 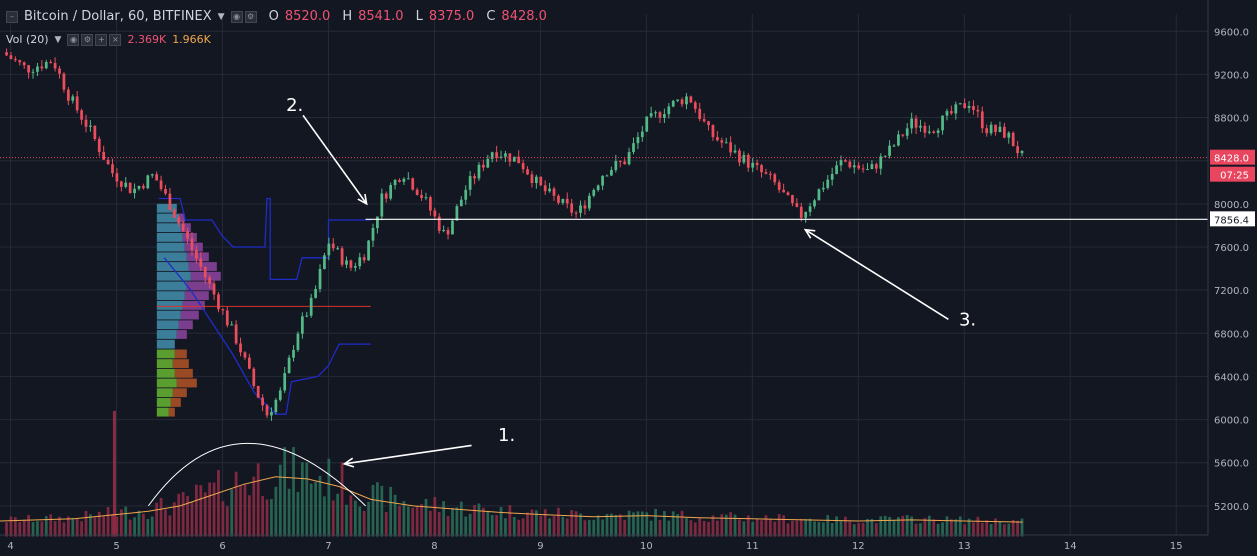 I want to click on open-value: 8520.0, so click(x=307, y=16).